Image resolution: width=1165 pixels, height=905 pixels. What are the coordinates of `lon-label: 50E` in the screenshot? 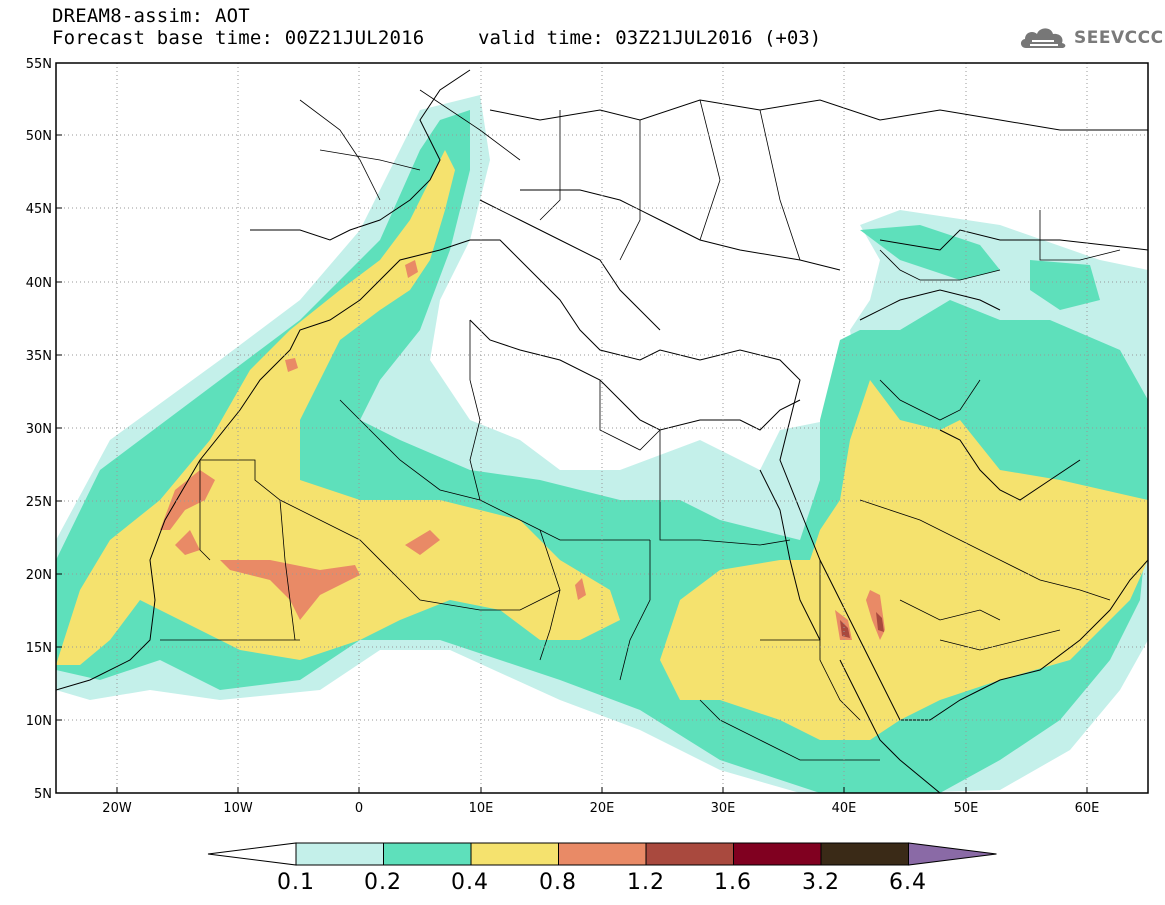 It's located at (966, 808).